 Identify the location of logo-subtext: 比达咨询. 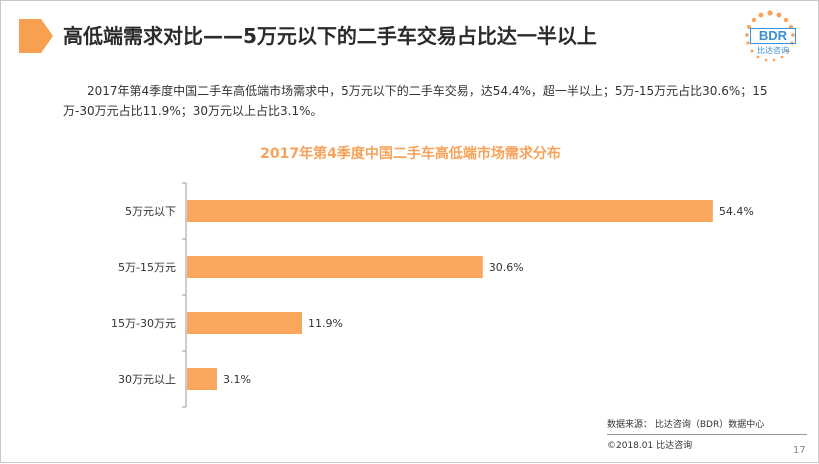
(773, 50).